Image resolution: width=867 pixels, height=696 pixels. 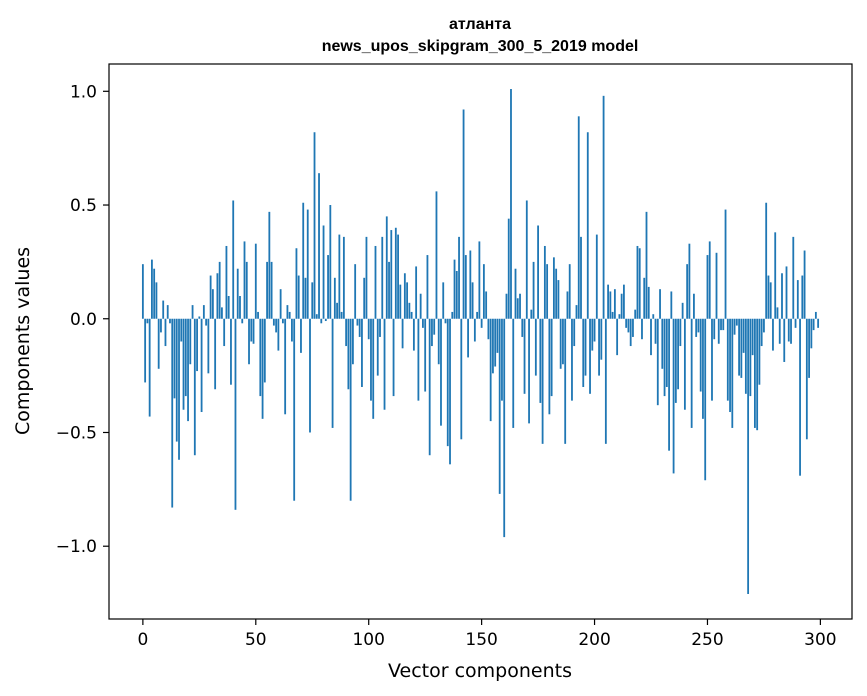 What do you see at coordinates (820, 640) in the screenshot?
I see `x-tick-label: 300` at bounding box center [820, 640].